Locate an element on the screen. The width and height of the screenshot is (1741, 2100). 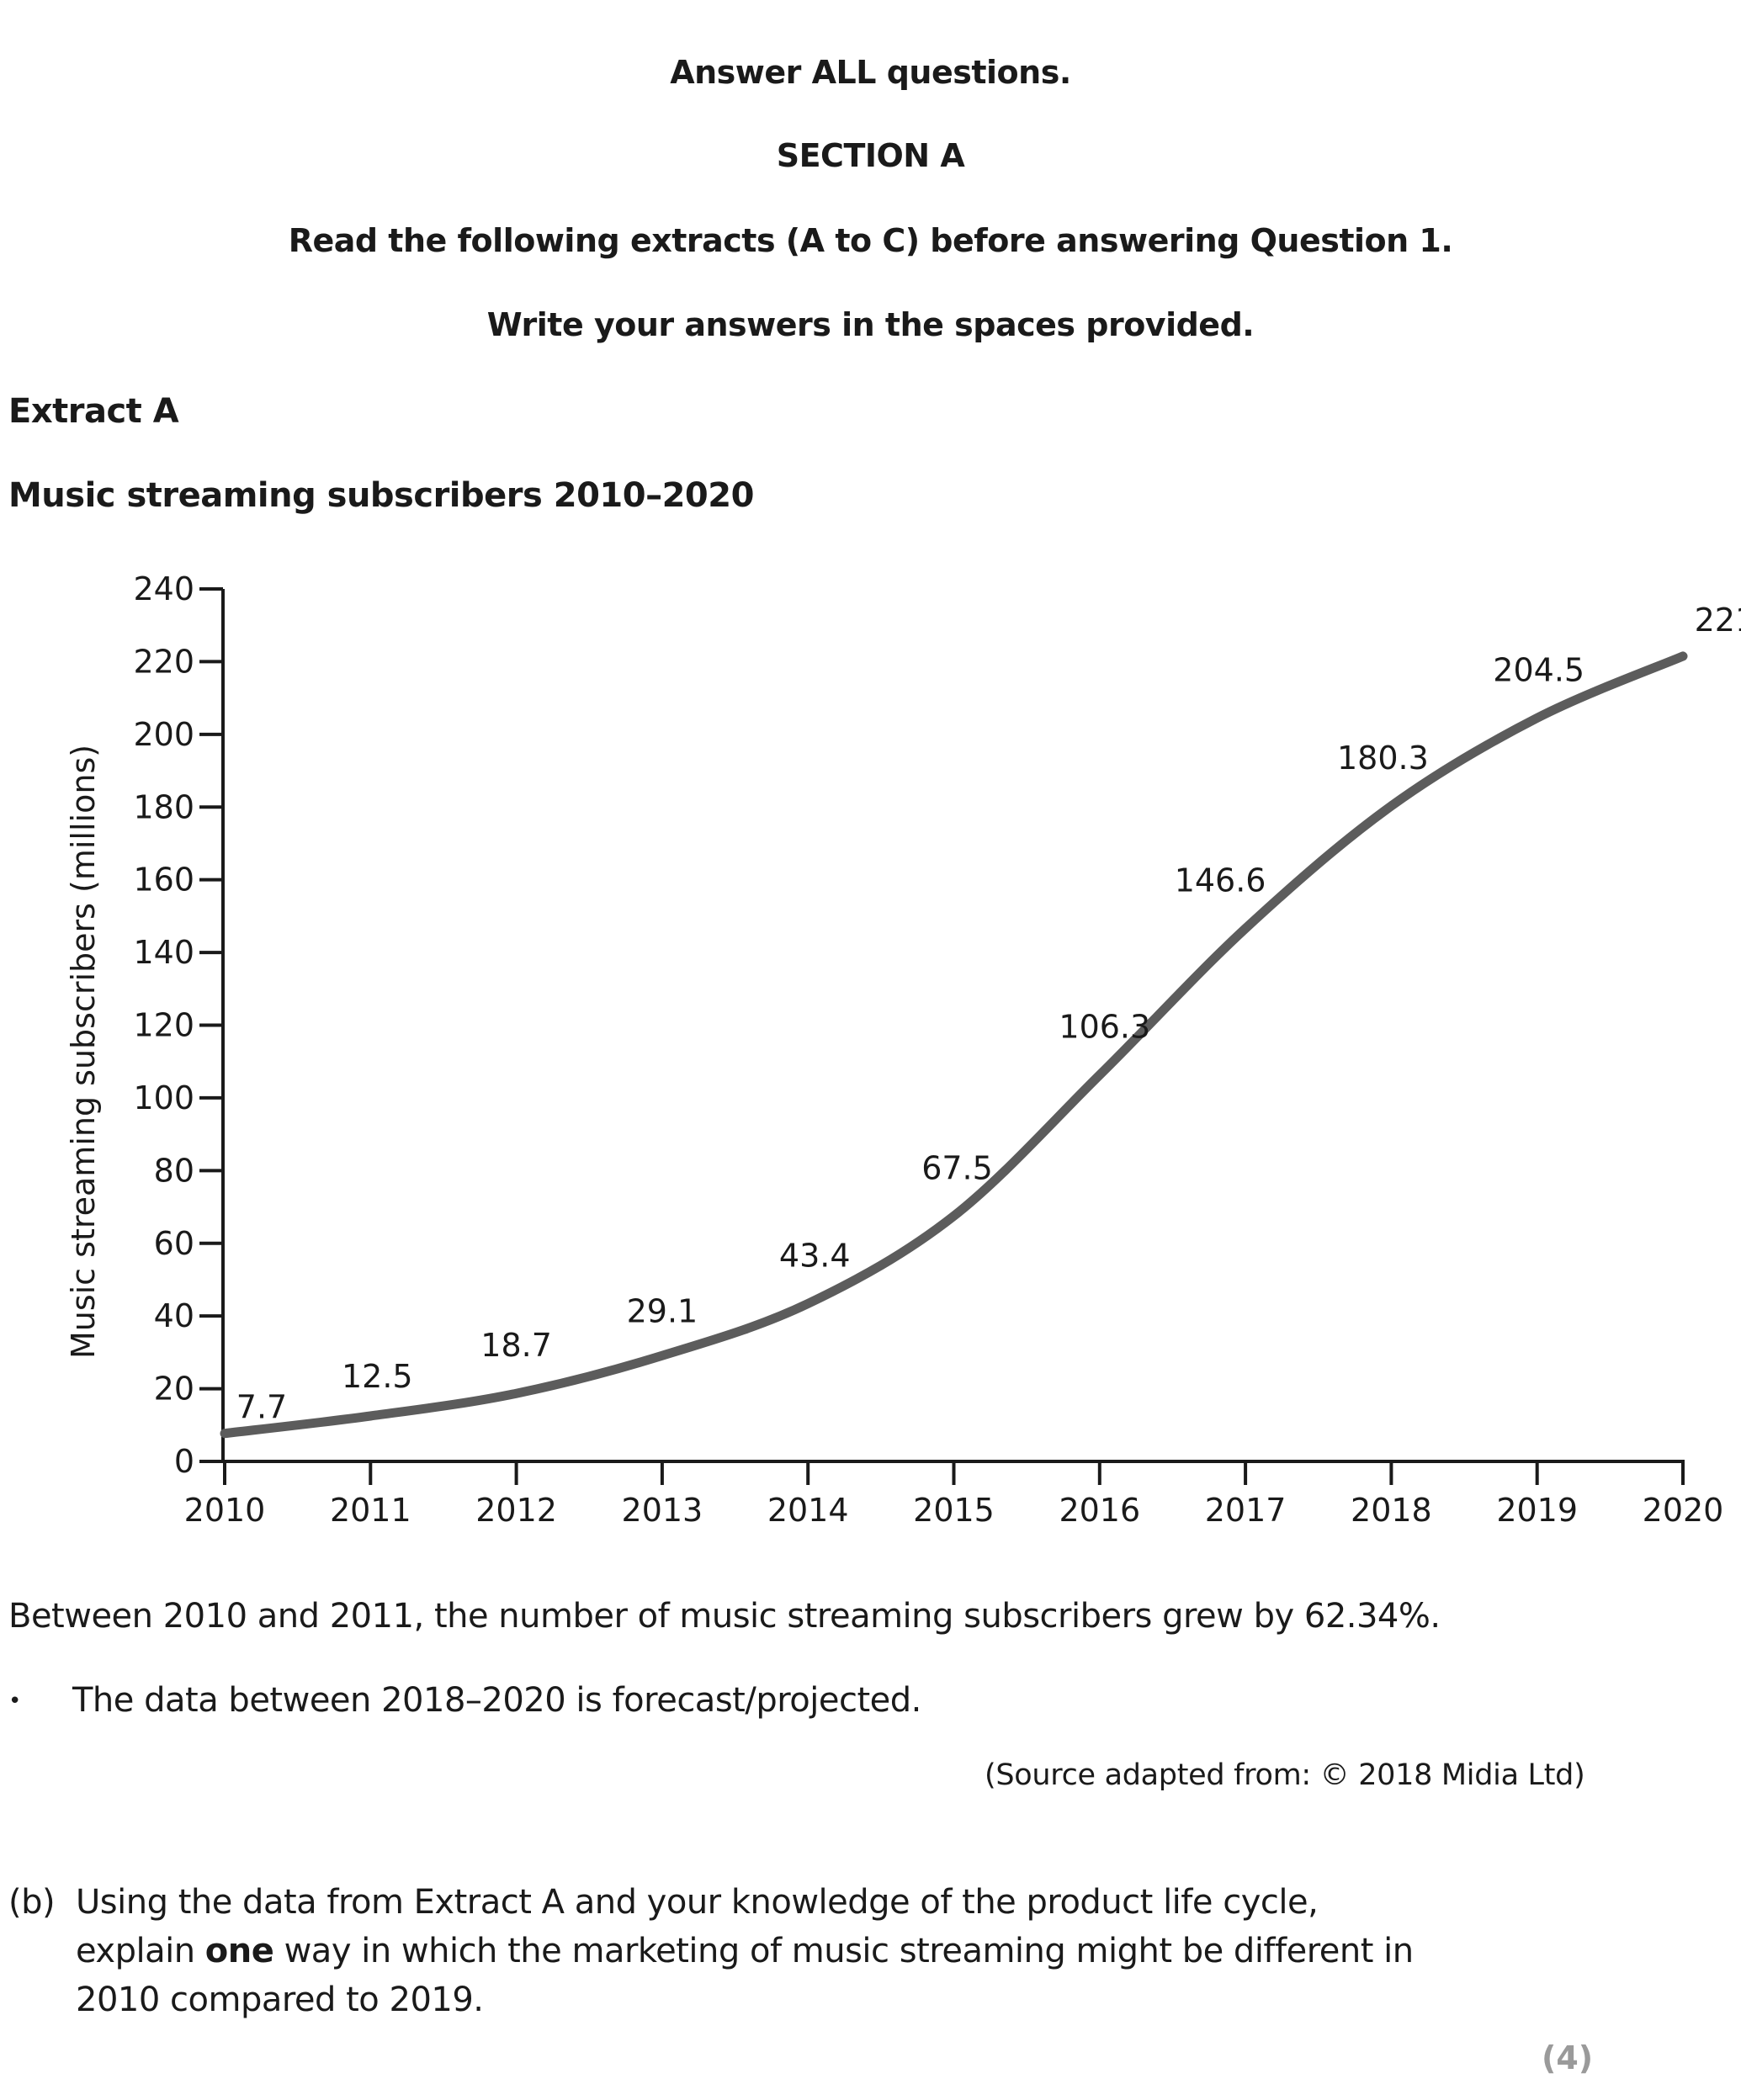
y-tick-label: 20 is located at coordinates (174, 1389).